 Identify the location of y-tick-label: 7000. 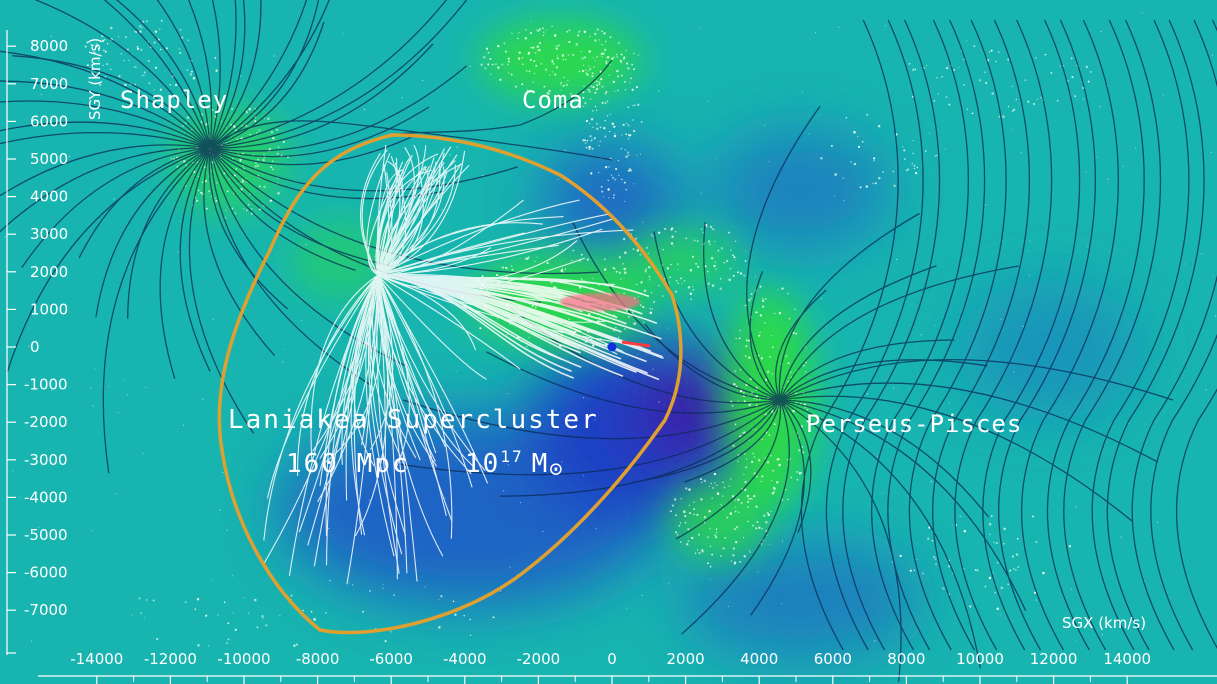
(49, 84).